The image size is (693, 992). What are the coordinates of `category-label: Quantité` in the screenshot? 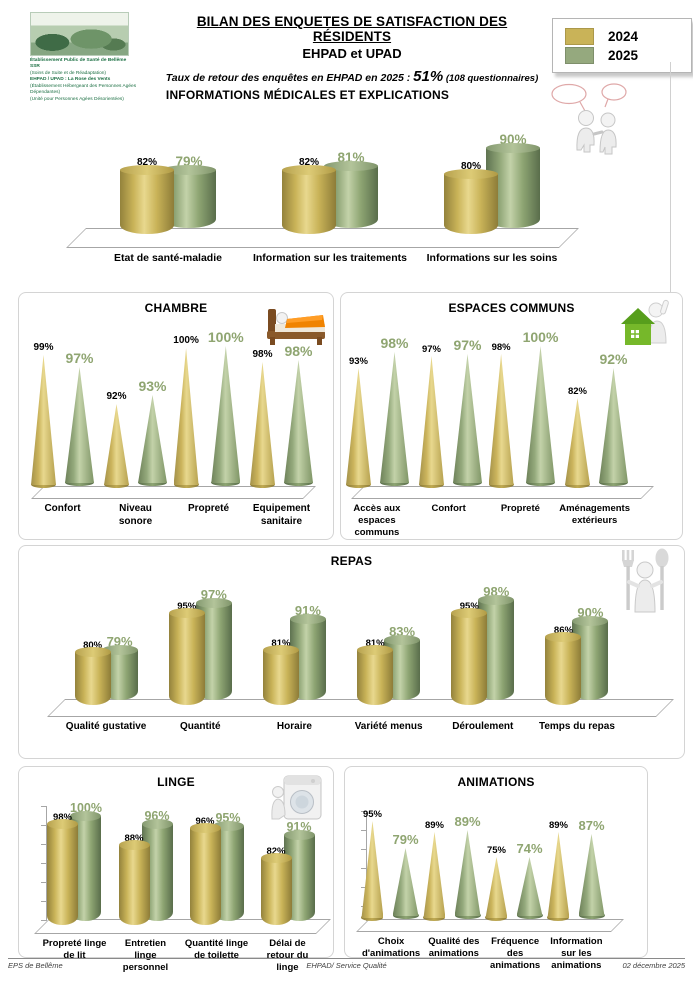 It's located at (200, 726).